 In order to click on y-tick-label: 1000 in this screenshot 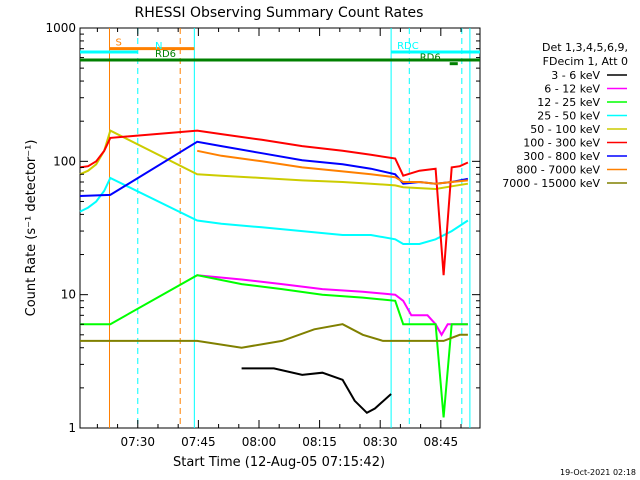, I will do `click(60, 28)`.